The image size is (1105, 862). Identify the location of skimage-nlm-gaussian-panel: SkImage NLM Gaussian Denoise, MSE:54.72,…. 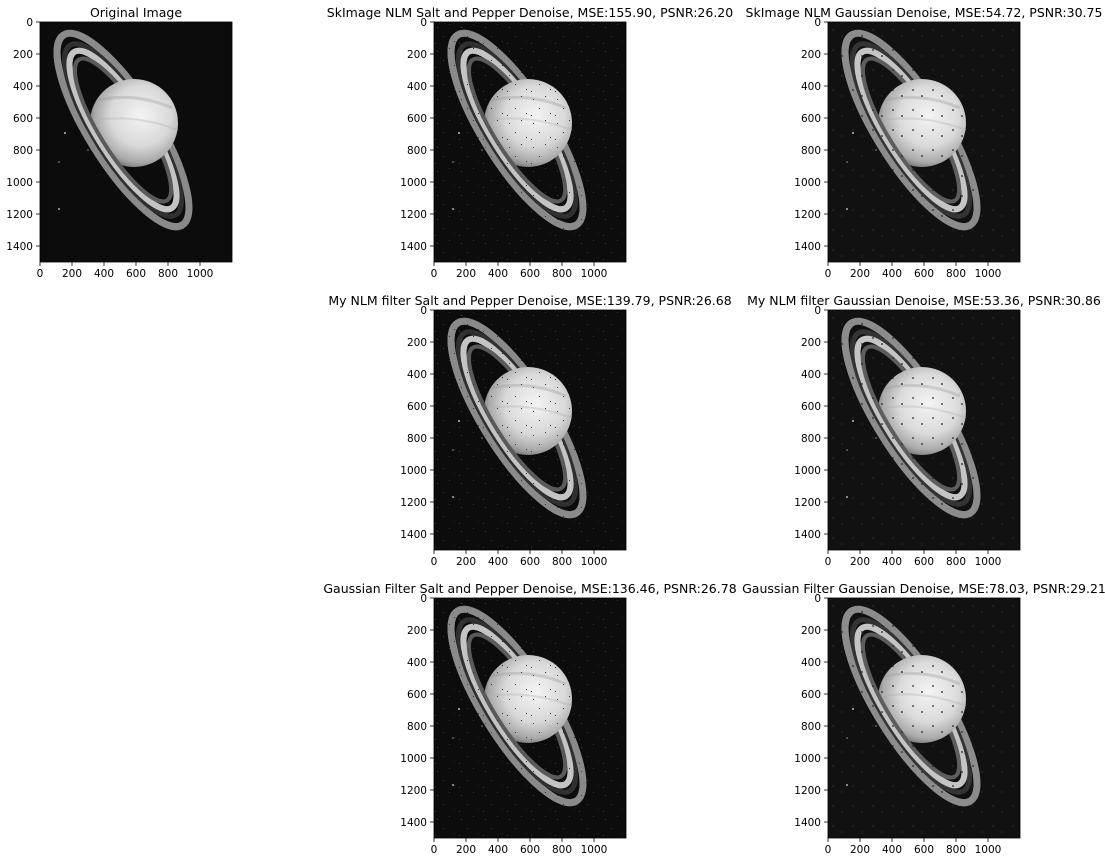
(924, 142).